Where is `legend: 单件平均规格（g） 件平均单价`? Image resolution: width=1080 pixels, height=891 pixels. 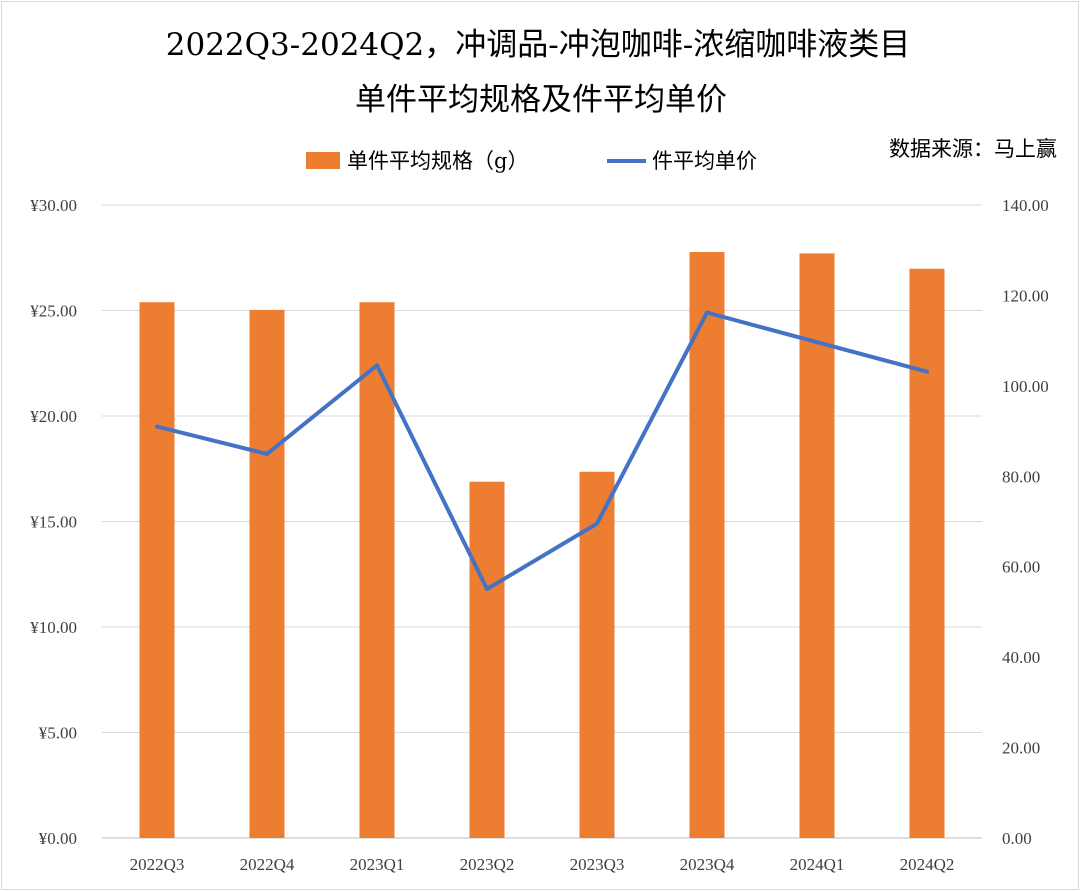 legend: 单件平均规格（g） 件平均单价 is located at coordinates (531, 161).